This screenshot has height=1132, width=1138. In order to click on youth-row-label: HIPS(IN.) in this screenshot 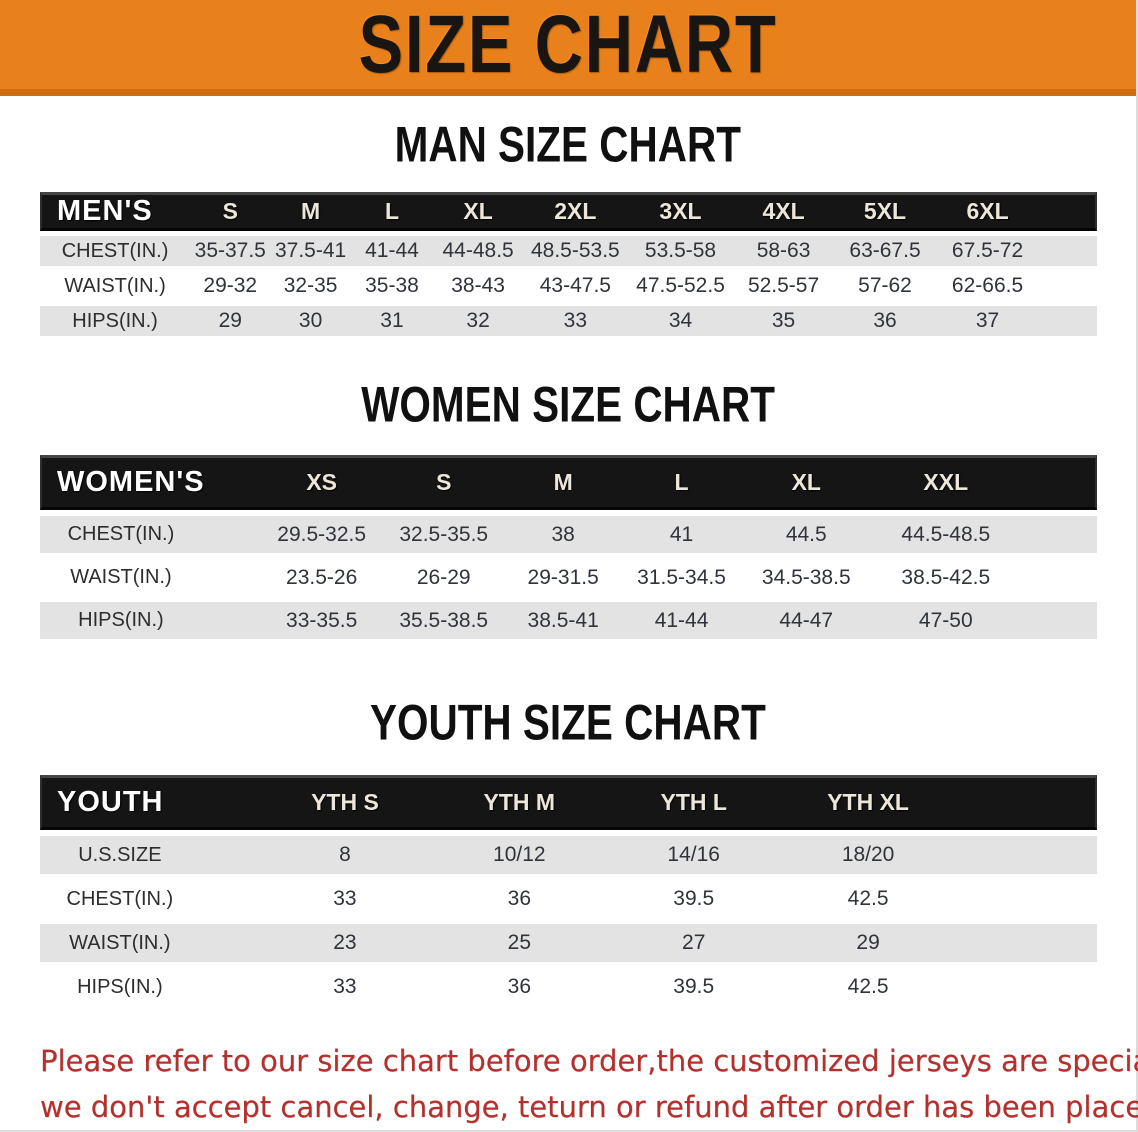, I will do `click(149, 987)`.